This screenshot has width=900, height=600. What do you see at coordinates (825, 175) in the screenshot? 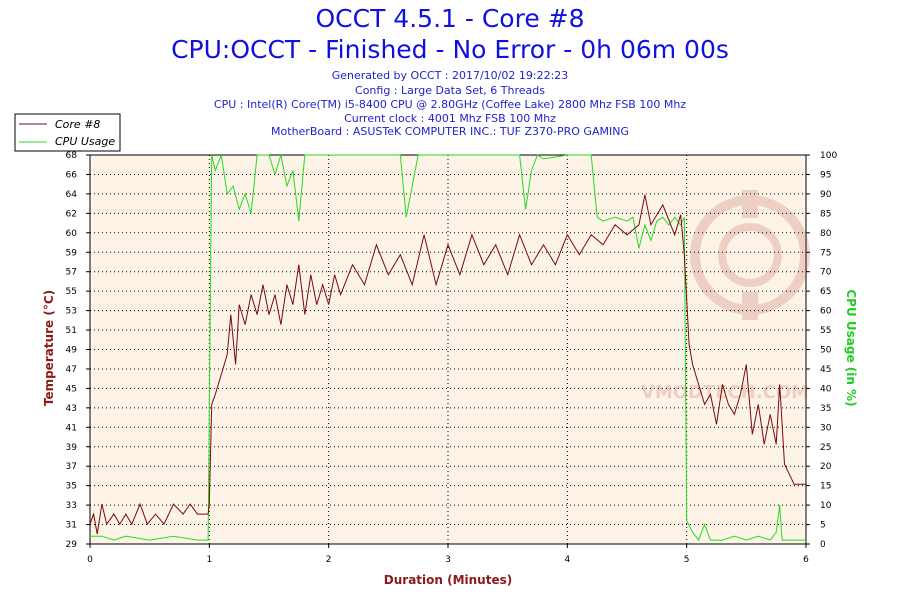
I see `y2-tick-label: 95` at bounding box center [825, 175].